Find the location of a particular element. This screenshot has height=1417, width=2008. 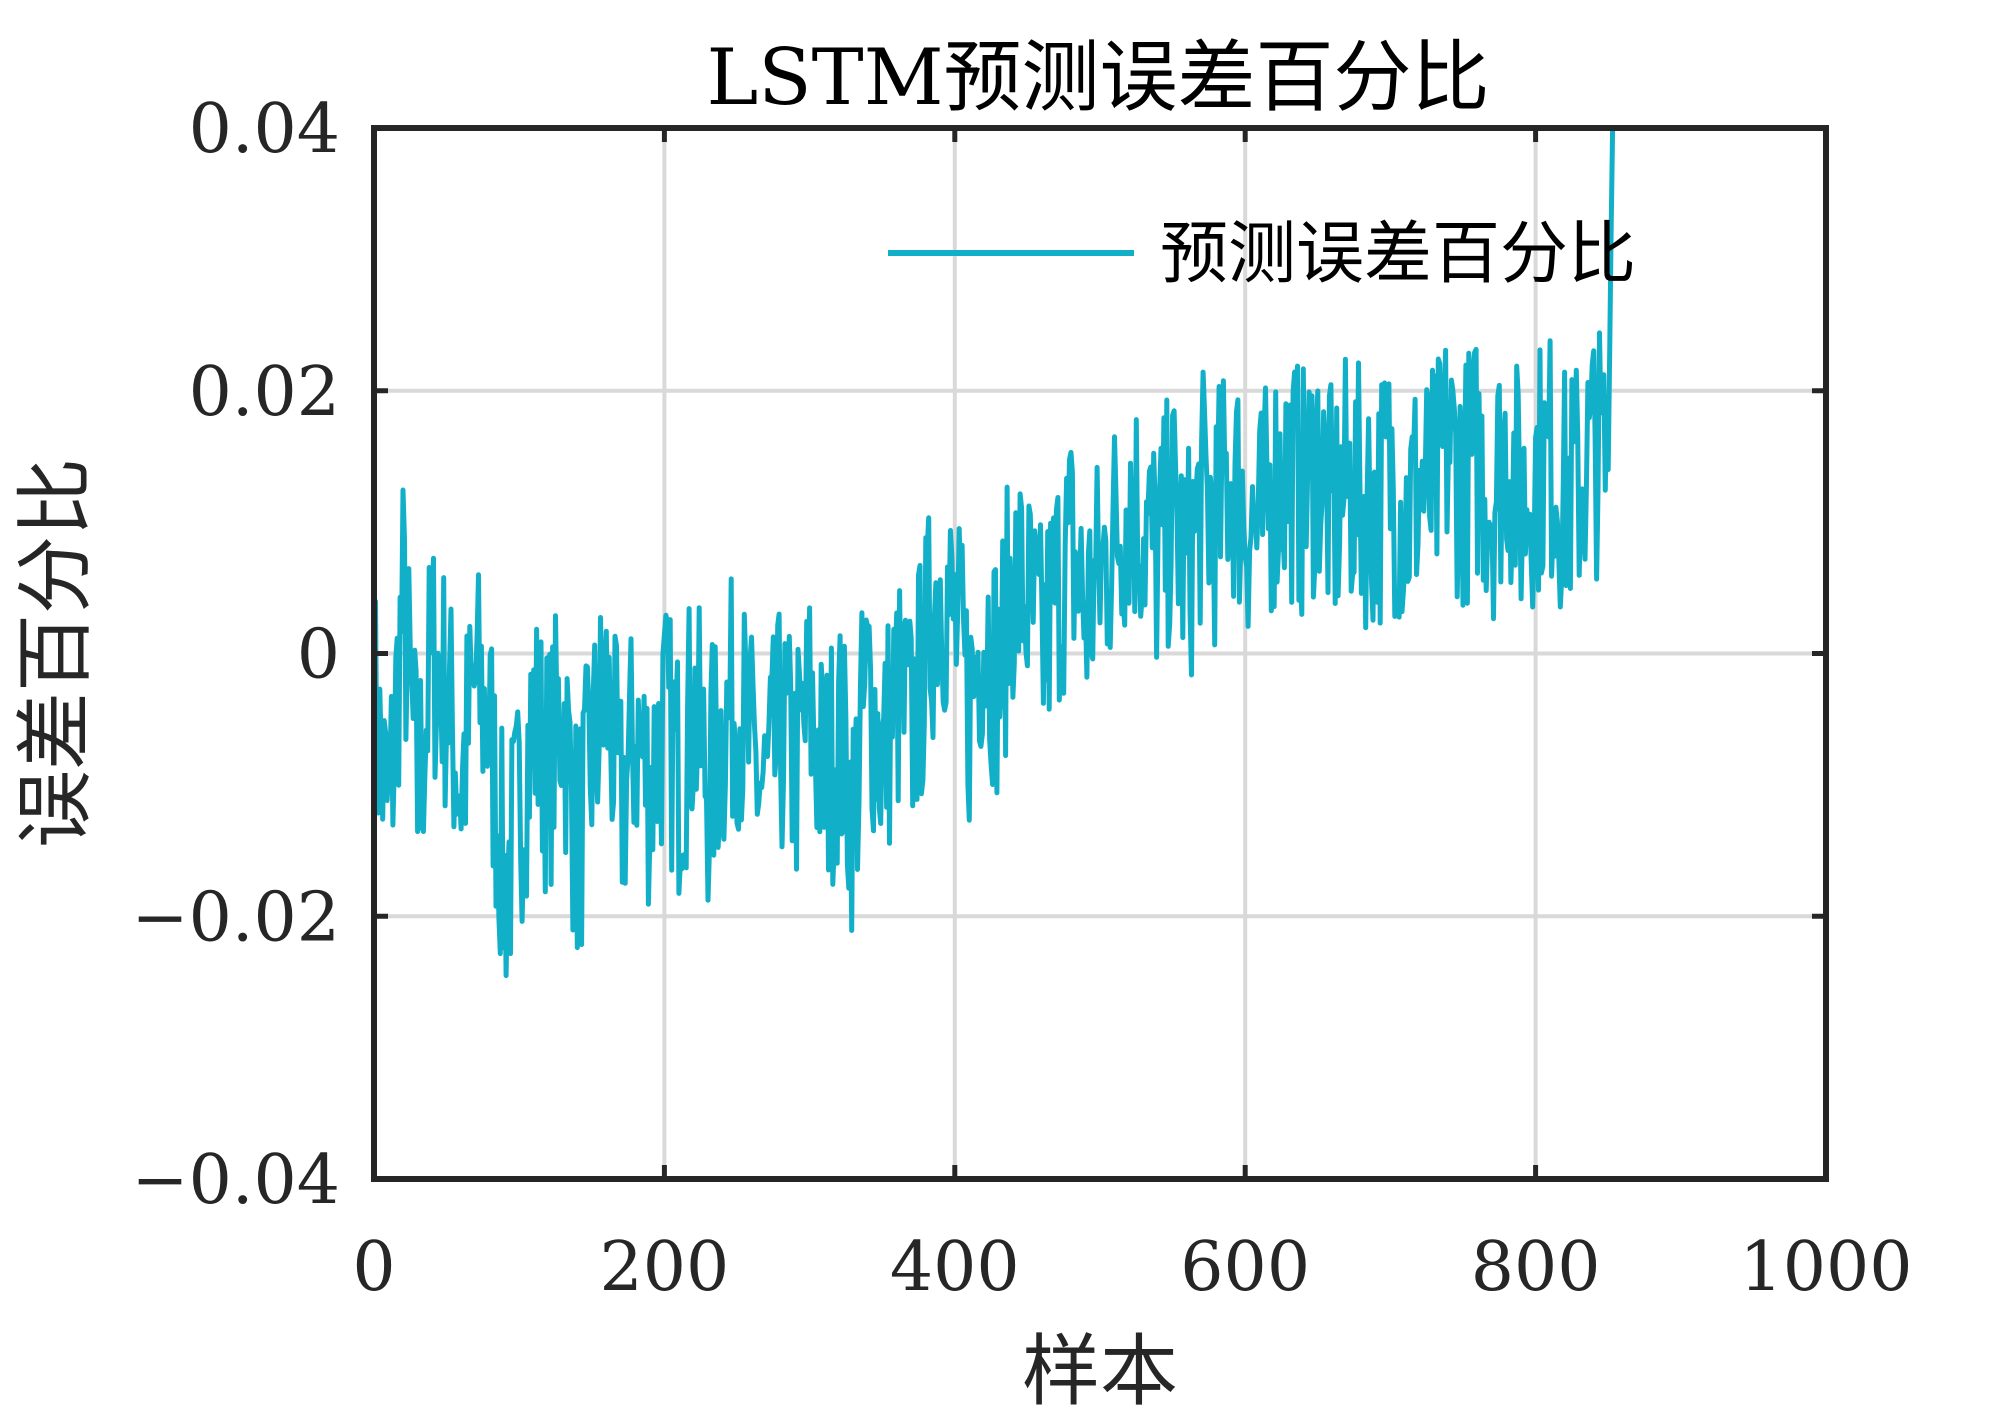

y-tick-labels: −0.04 −0.02 0 0.02 0.04 is located at coordinates (236, 655).